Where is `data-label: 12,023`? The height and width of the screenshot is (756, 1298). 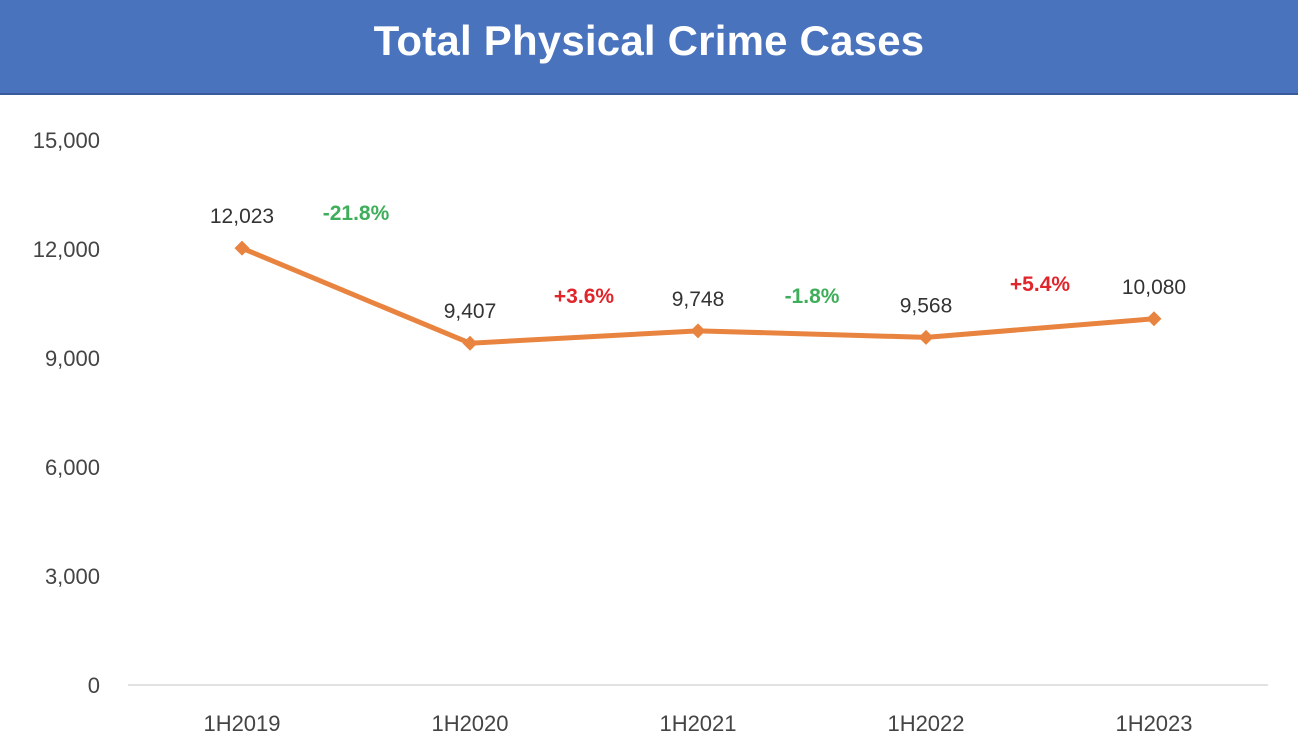
data-label: 12,023 is located at coordinates (242, 216).